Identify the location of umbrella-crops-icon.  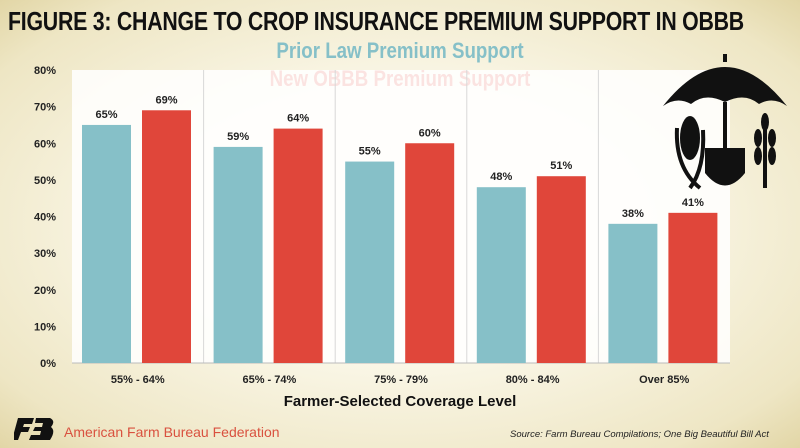
(725, 122).